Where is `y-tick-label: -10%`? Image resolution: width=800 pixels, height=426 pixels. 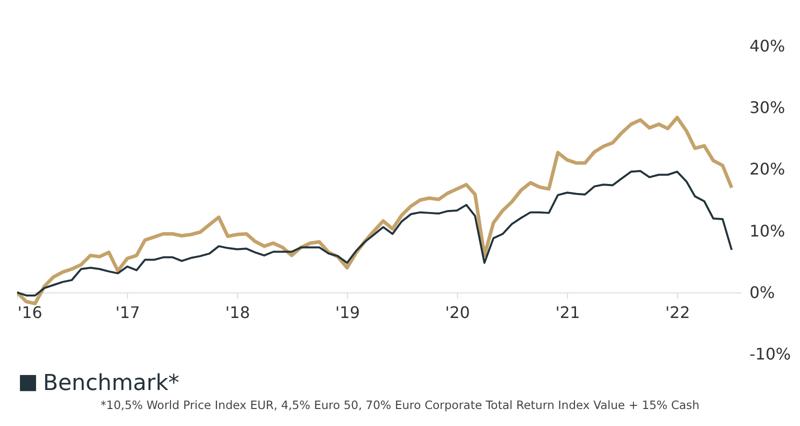 y-tick-label: -10% is located at coordinates (770, 354).